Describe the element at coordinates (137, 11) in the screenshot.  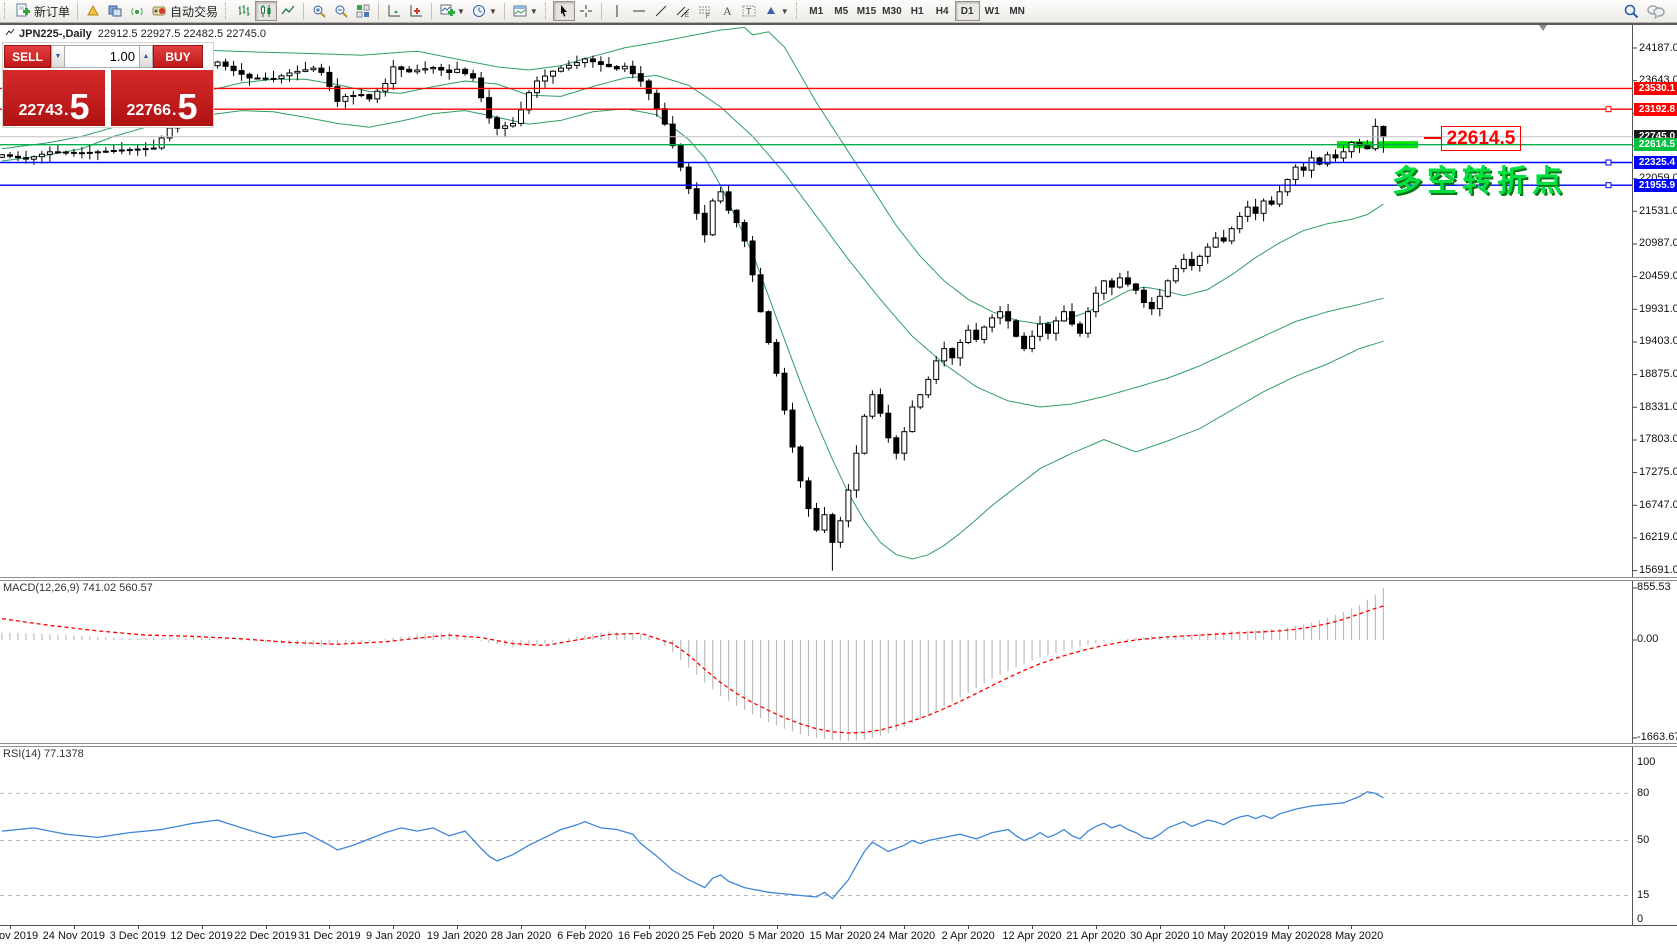
I see `signals-button` at that location.